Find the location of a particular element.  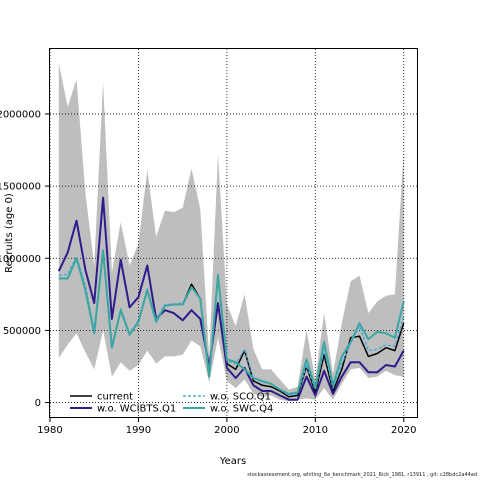

legend-label: current is located at coordinates (115, 397).